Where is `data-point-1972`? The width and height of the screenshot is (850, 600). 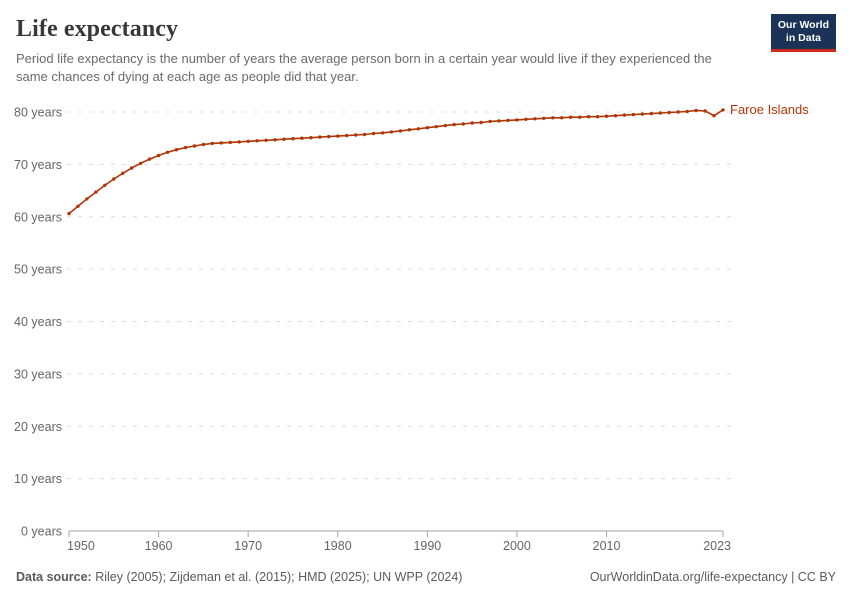 data-point-1972 is located at coordinates (266, 140).